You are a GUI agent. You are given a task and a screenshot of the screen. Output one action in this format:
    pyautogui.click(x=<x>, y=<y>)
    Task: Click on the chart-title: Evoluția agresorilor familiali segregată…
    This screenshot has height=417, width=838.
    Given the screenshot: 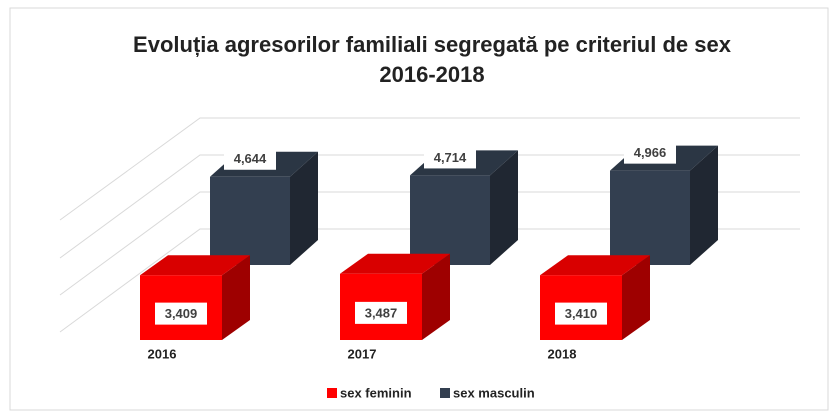 What is the action you would take?
    pyautogui.click(x=432, y=44)
    